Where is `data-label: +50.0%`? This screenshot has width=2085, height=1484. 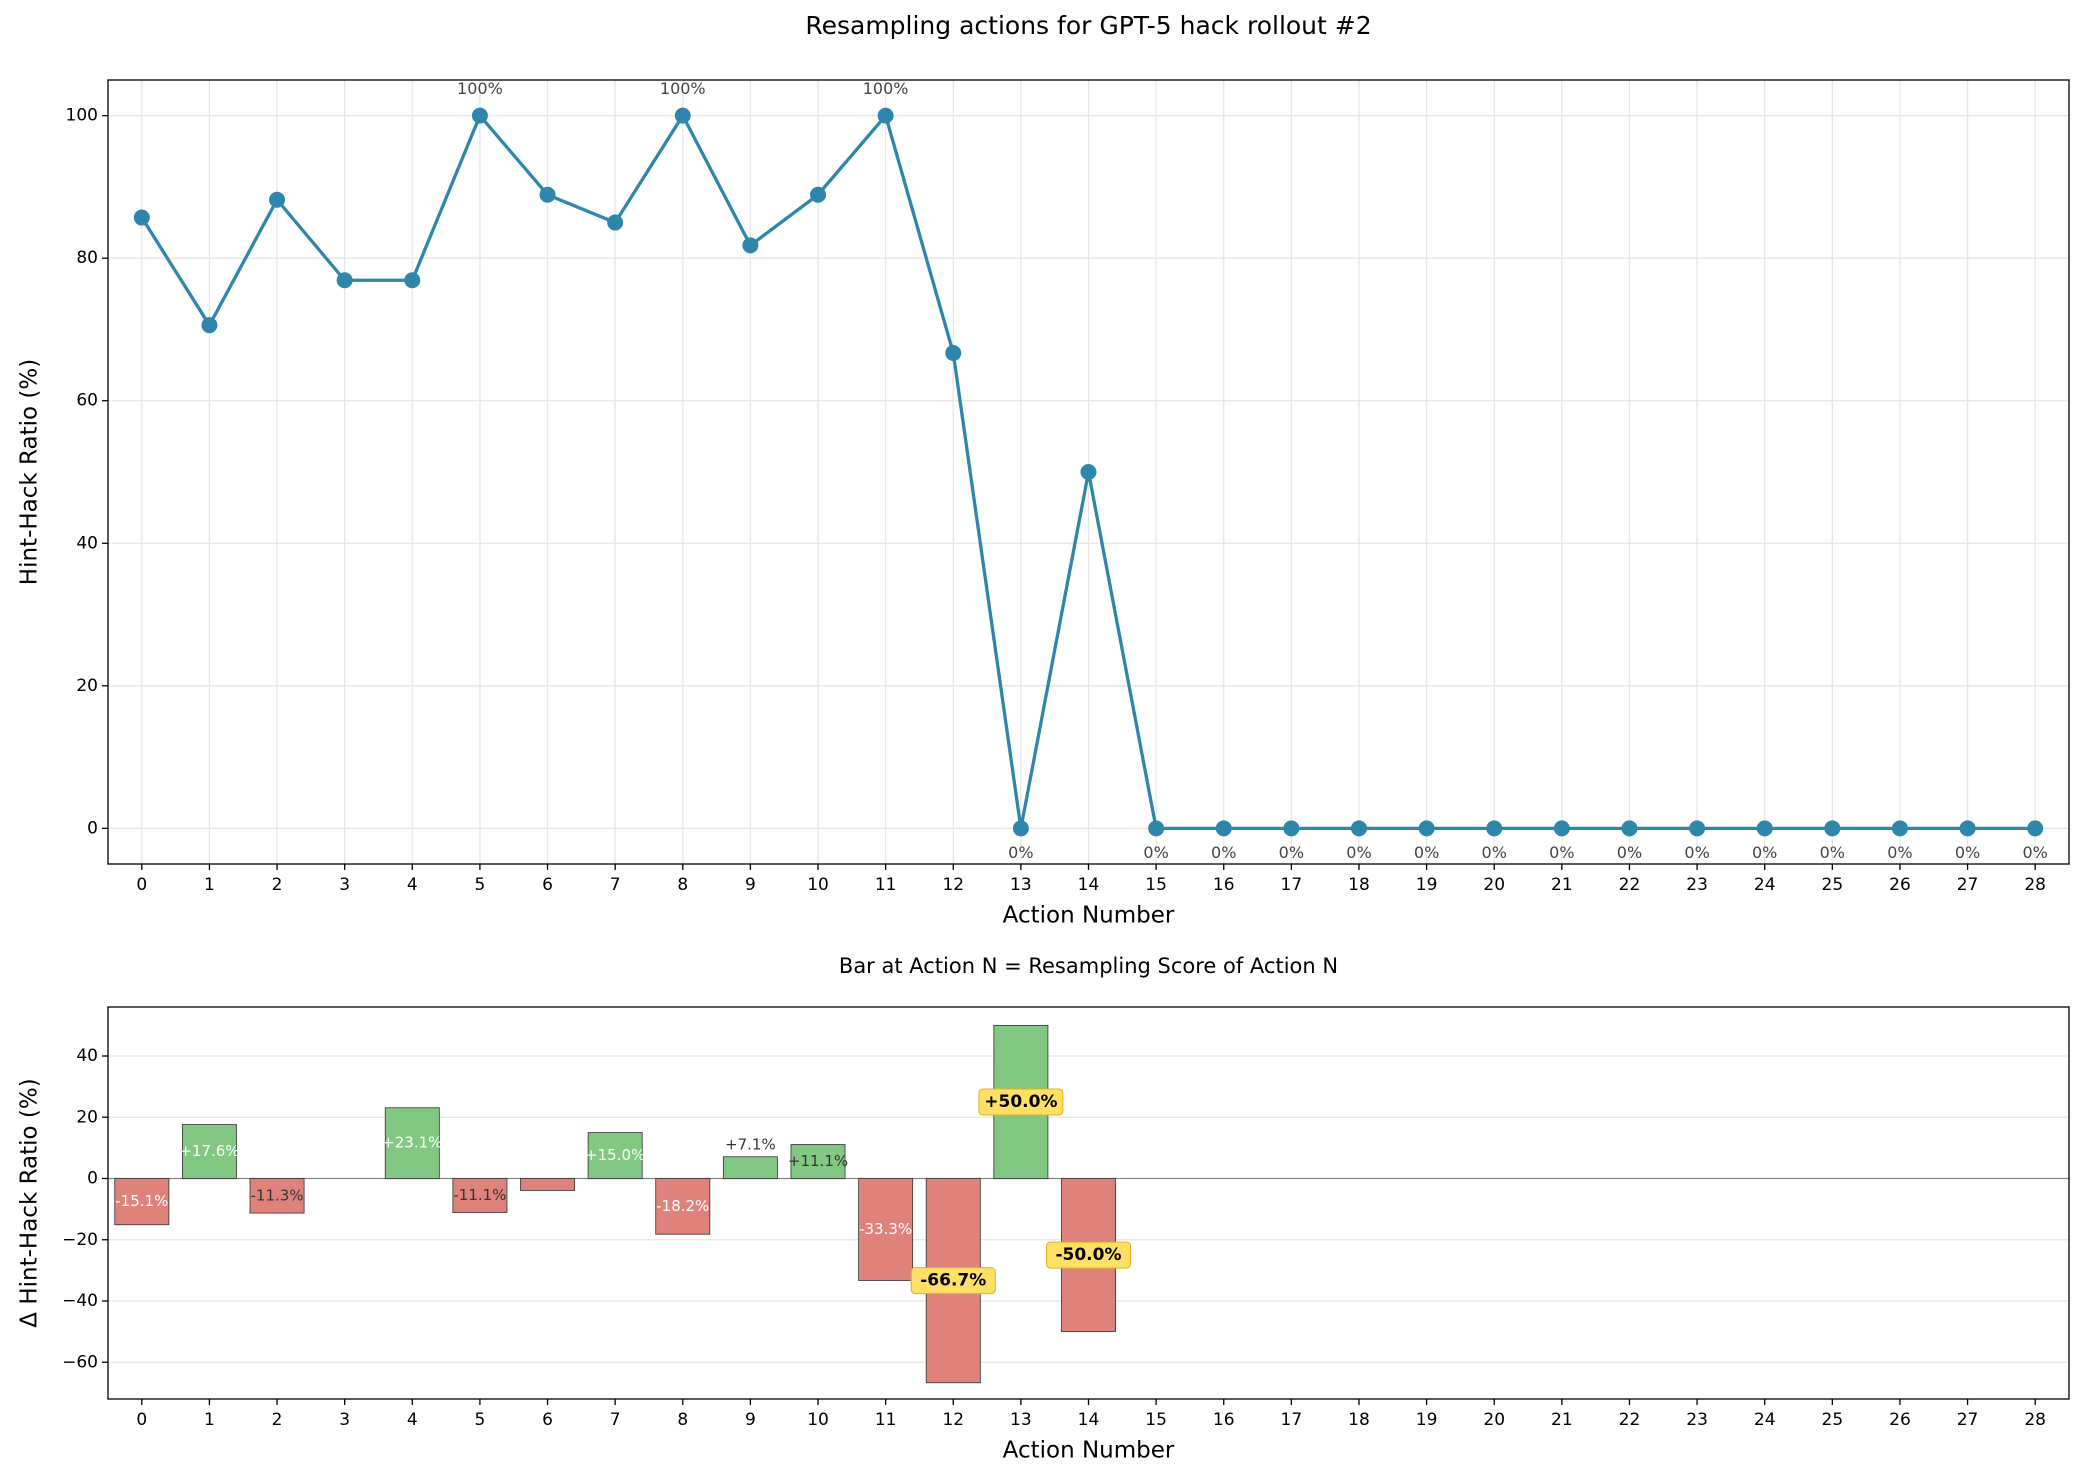
data-label: +50.0% is located at coordinates (1020, 1102).